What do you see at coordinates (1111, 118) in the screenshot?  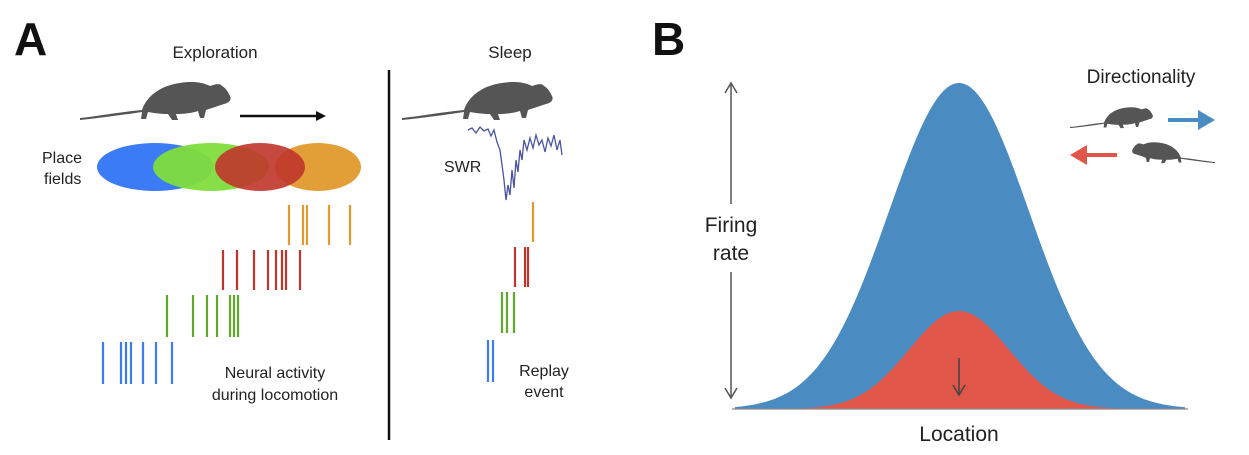 I see `forward-rat-icon` at bounding box center [1111, 118].